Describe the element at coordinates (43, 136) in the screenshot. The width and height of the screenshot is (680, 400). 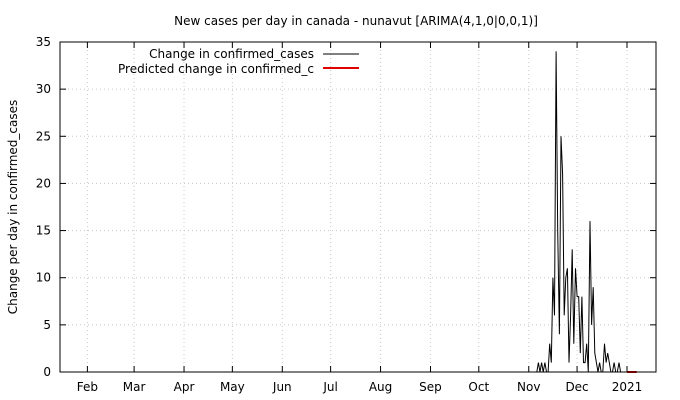
I see `y-tick-label: 25` at that location.